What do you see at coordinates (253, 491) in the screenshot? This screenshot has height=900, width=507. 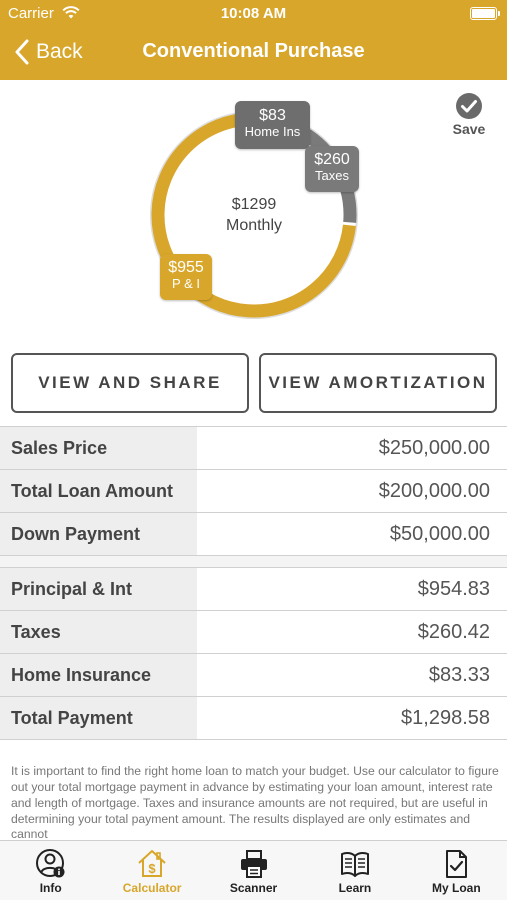 I see `table-row: Total Loan Amount $200,000.00` at bounding box center [253, 491].